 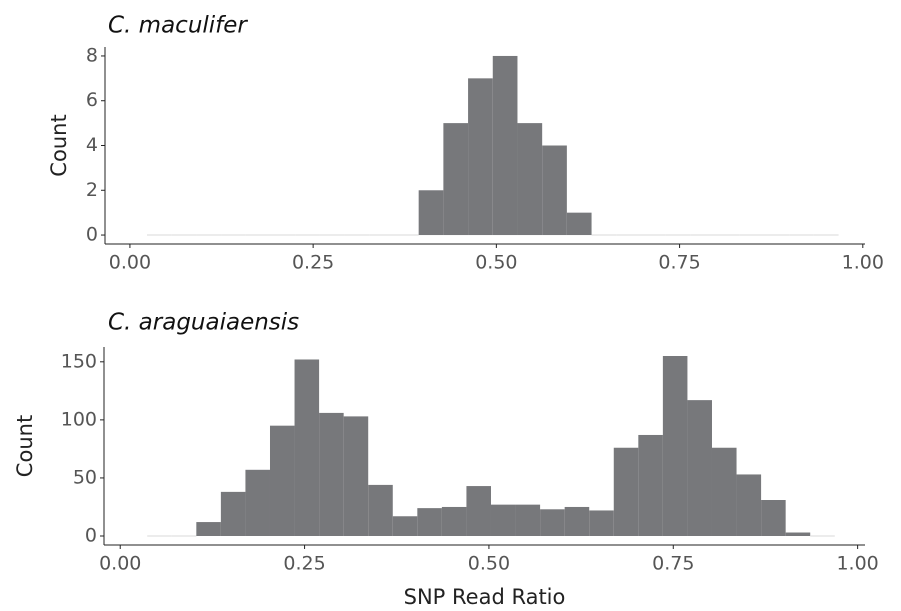 I want to click on y-tick-label: 4, so click(x=92, y=145).